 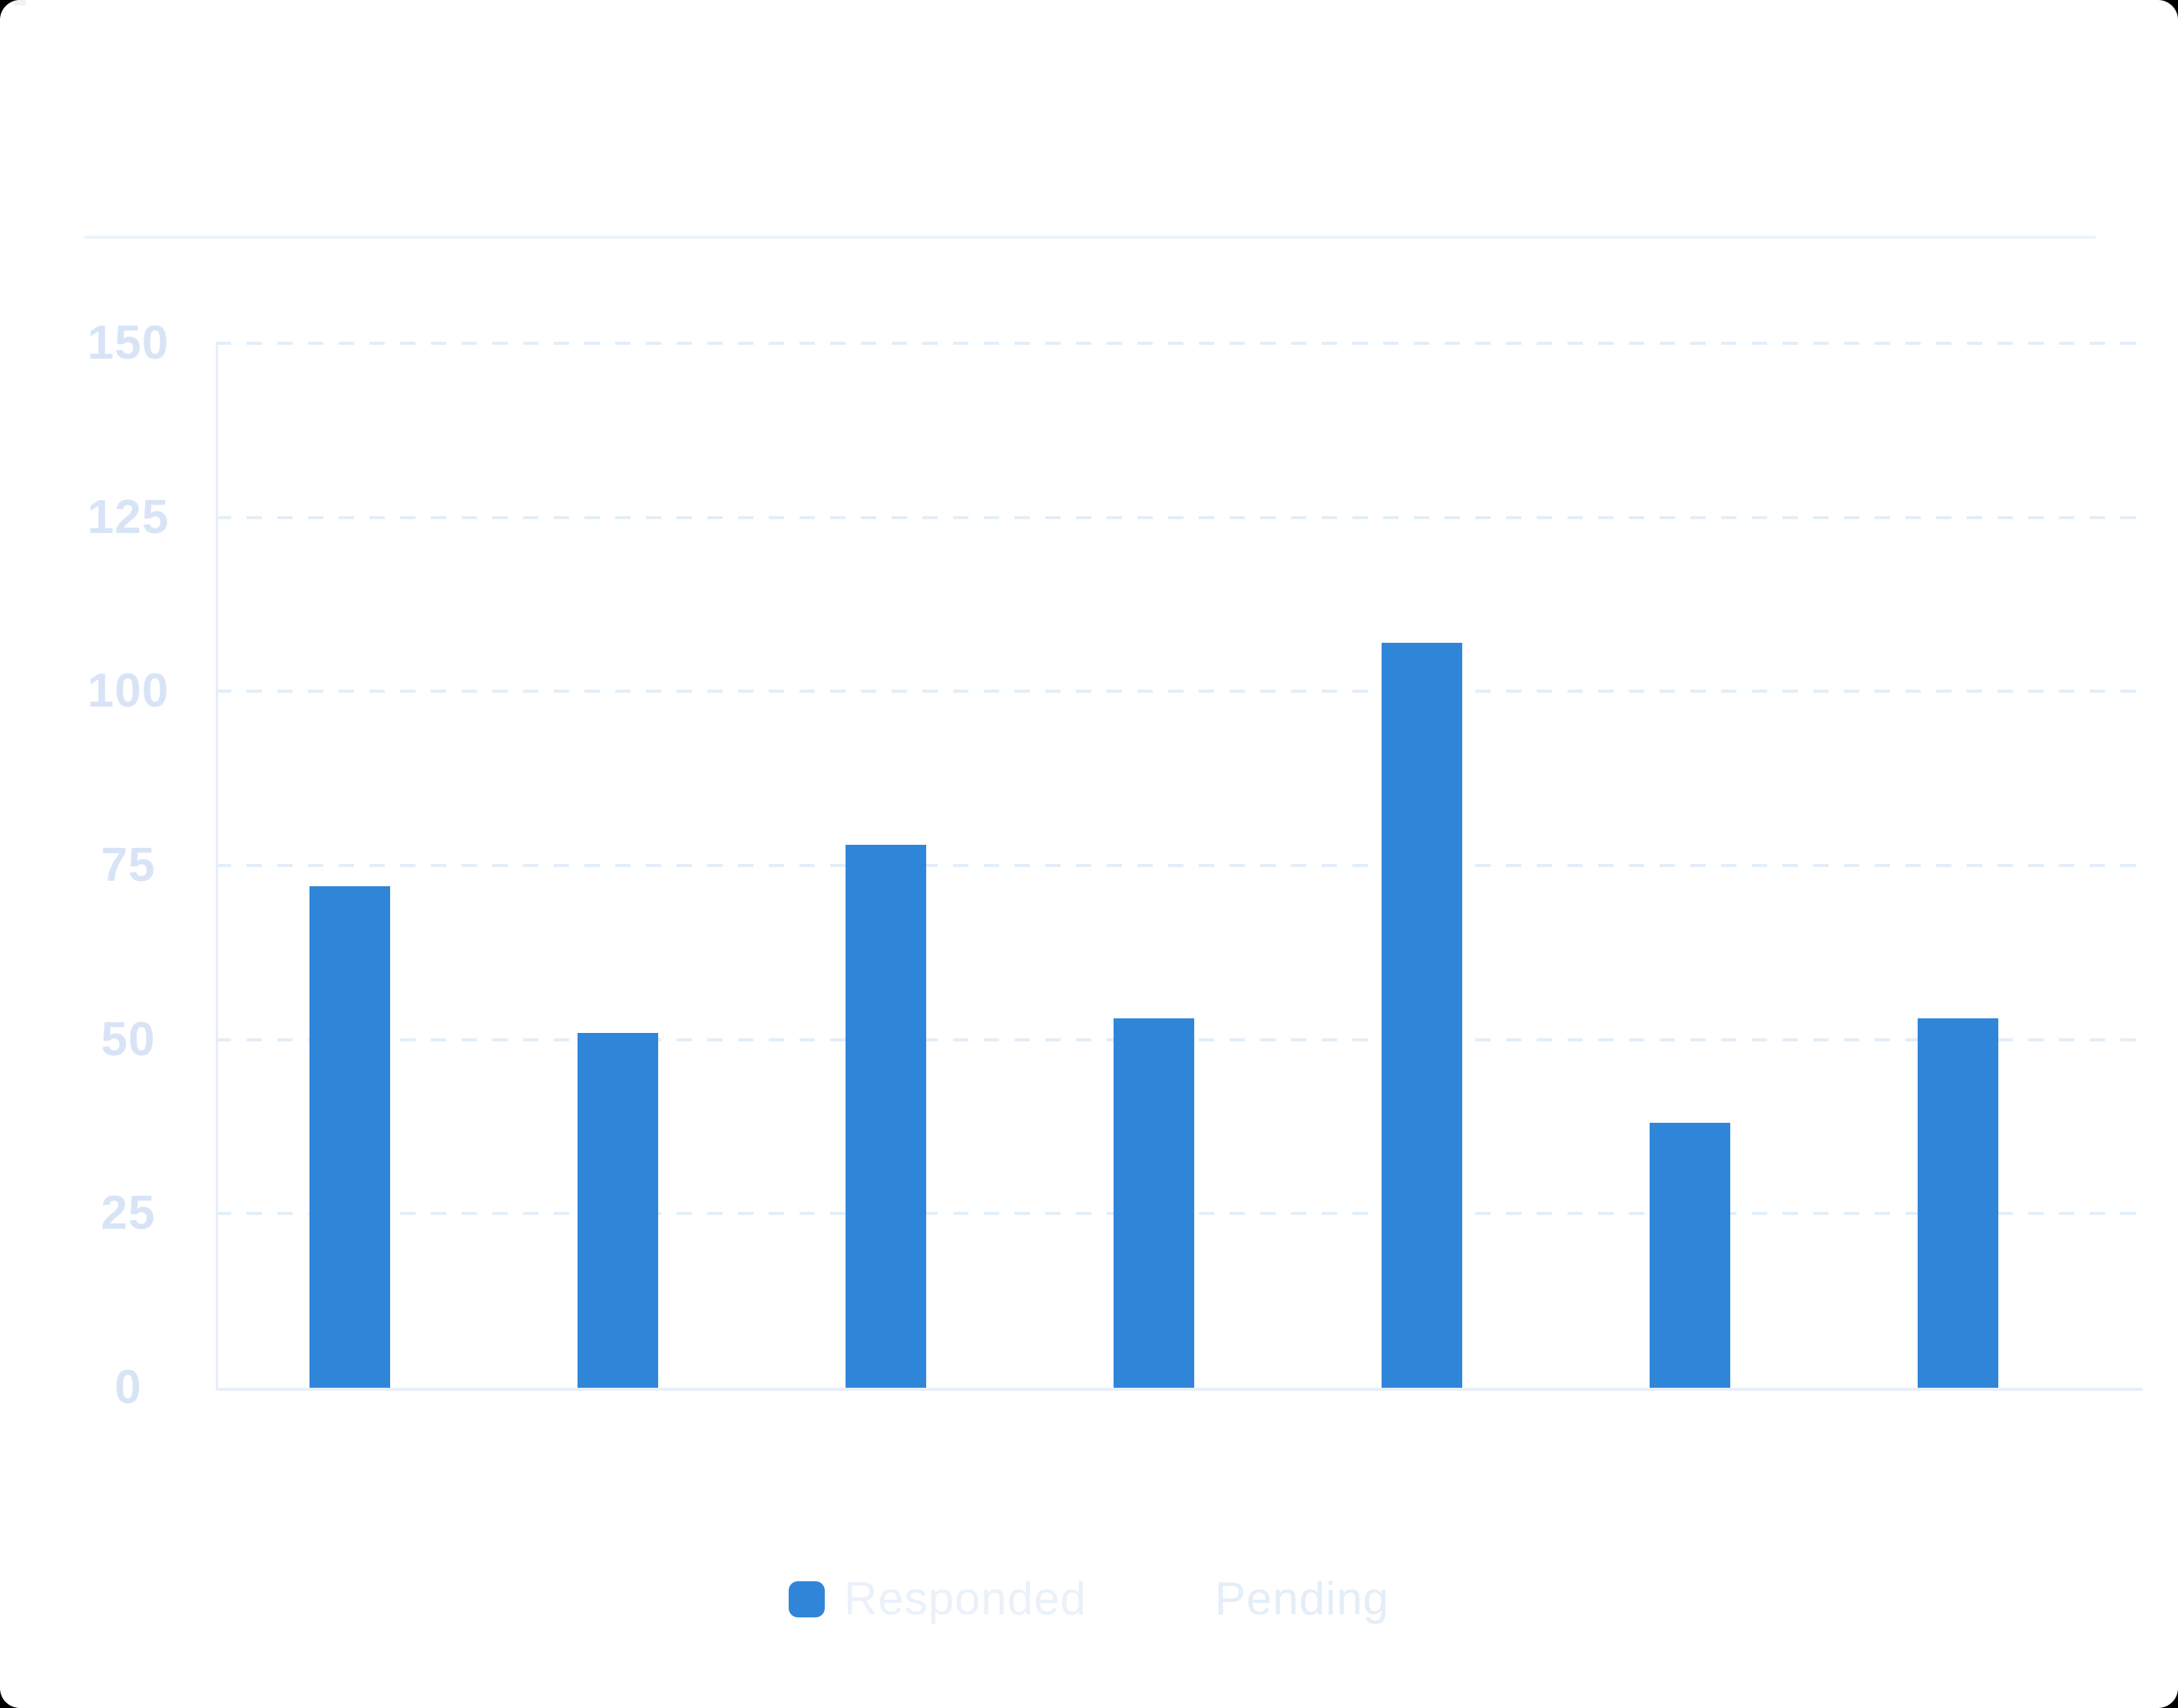 I want to click on y-tick-label-50: 50, so click(x=128, y=1039).